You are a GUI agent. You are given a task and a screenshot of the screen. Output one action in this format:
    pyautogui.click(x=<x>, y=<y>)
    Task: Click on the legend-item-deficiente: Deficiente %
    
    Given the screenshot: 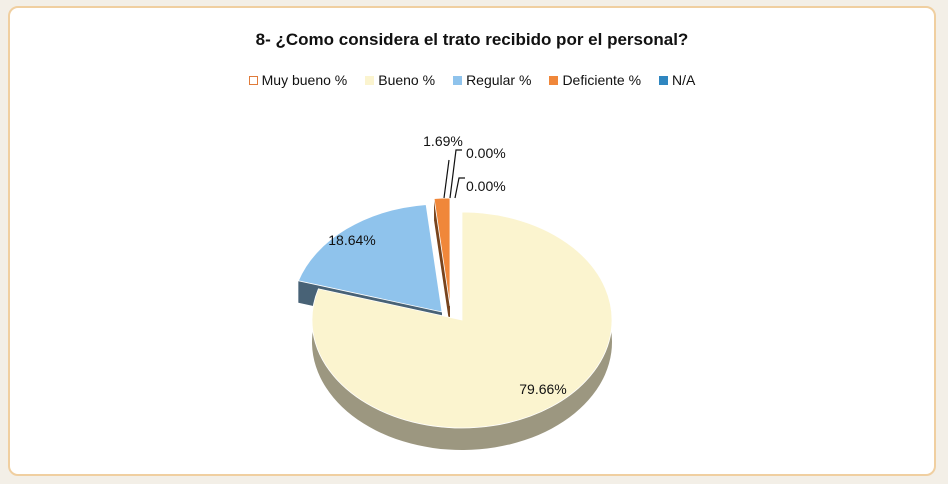 What is the action you would take?
    pyautogui.click(x=595, y=80)
    